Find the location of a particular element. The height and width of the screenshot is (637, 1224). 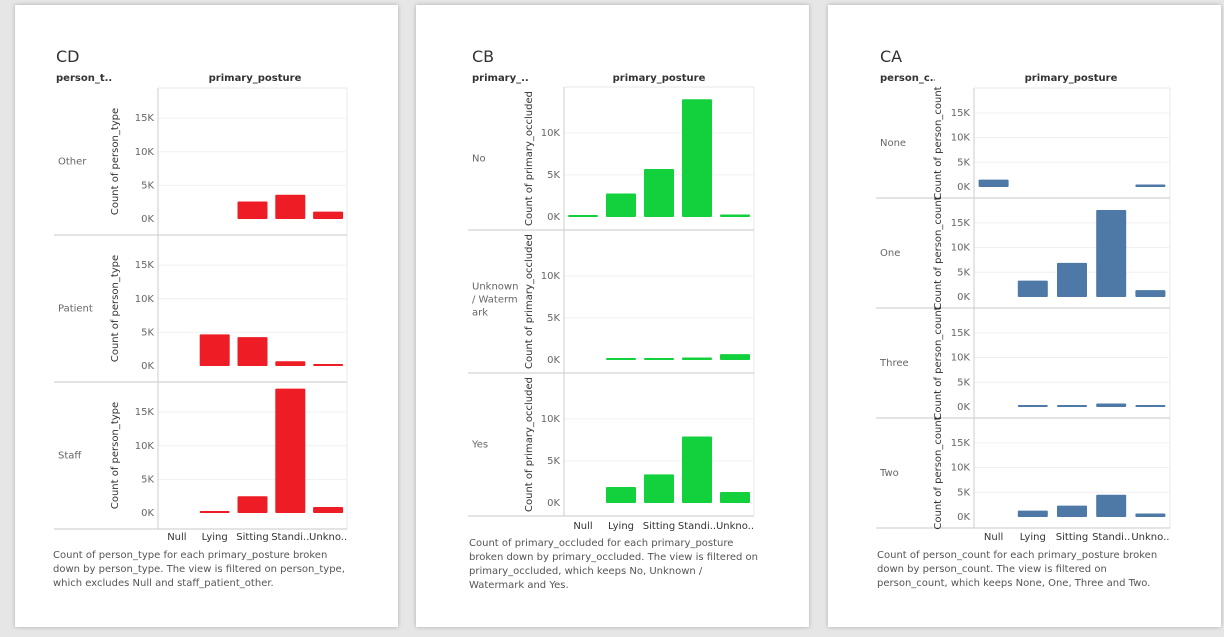

row-label: One is located at coordinates (890, 253).